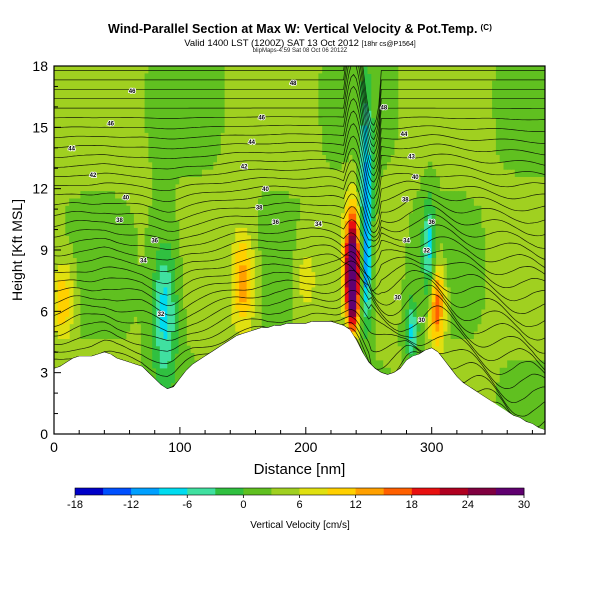 Image resolution: width=600 pixels, height=600 pixels. What do you see at coordinates (44, 311) in the screenshot?
I see `y-tick-label: 6` at bounding box center [44, 311].